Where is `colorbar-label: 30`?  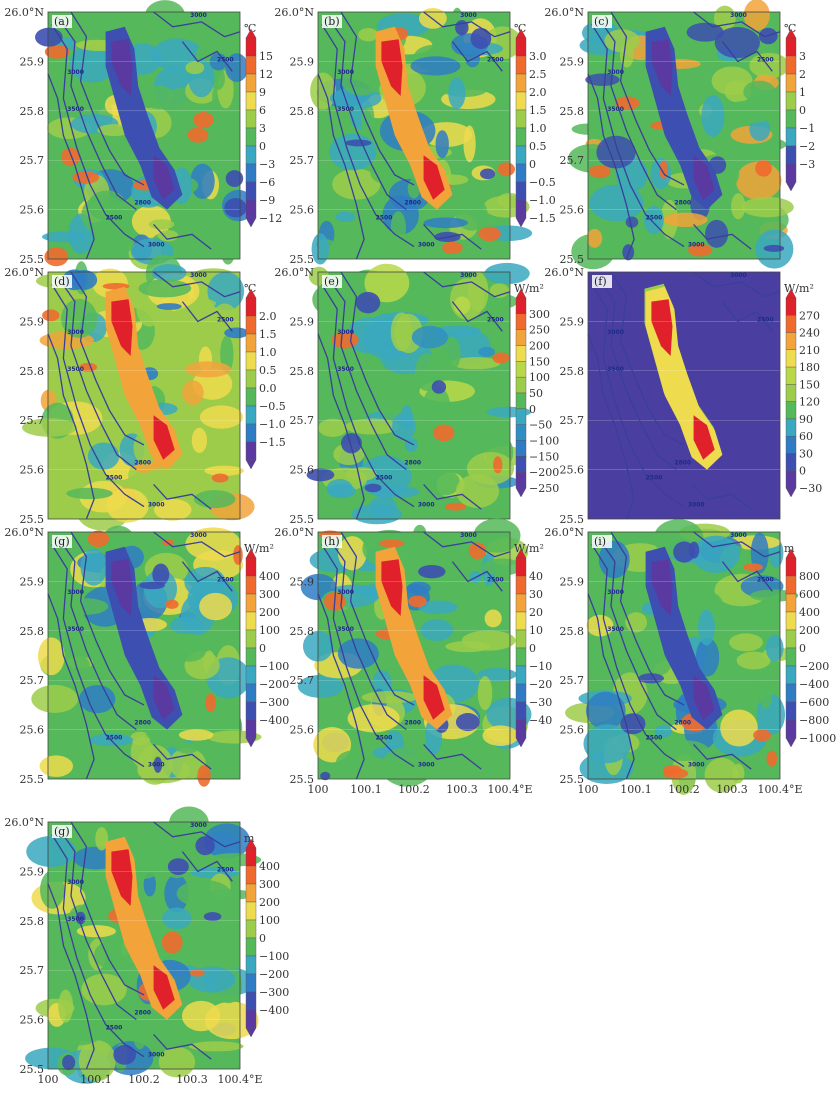 colorbar-label: 30 is located at coordinates (806, 453).